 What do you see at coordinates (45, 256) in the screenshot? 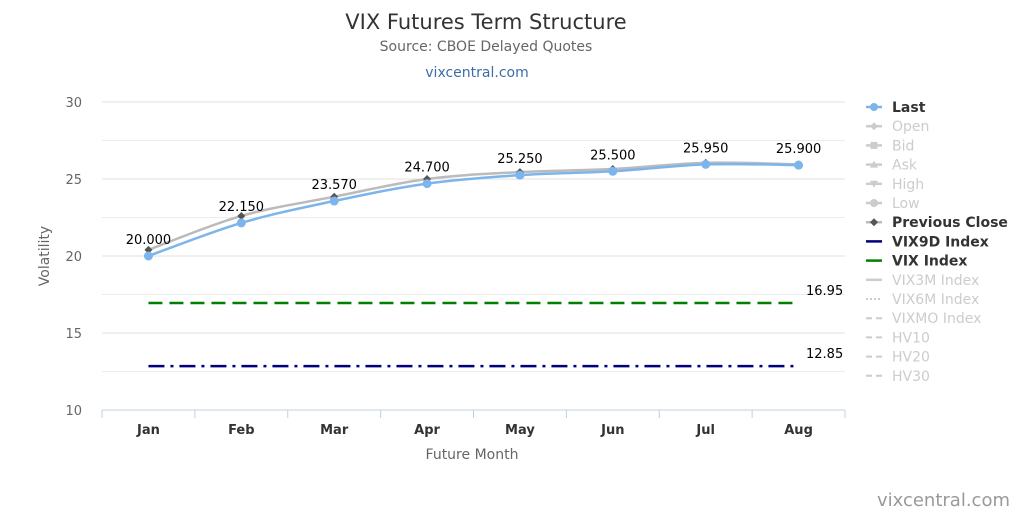
I see `y-axis-title: Volatility` at bounding box center [45, 256].